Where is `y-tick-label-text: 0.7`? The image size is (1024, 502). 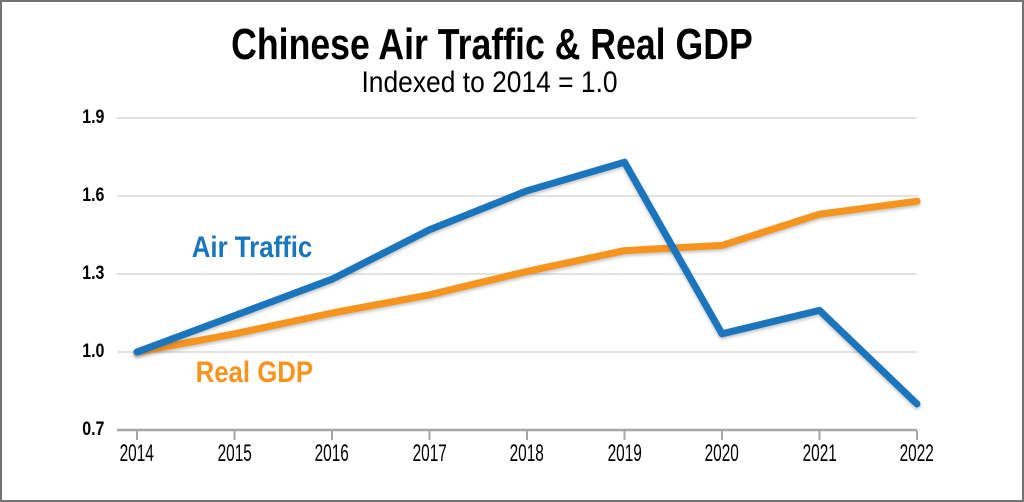 y-tick-label-text: 0.7 is located at coordinates (92, 429).